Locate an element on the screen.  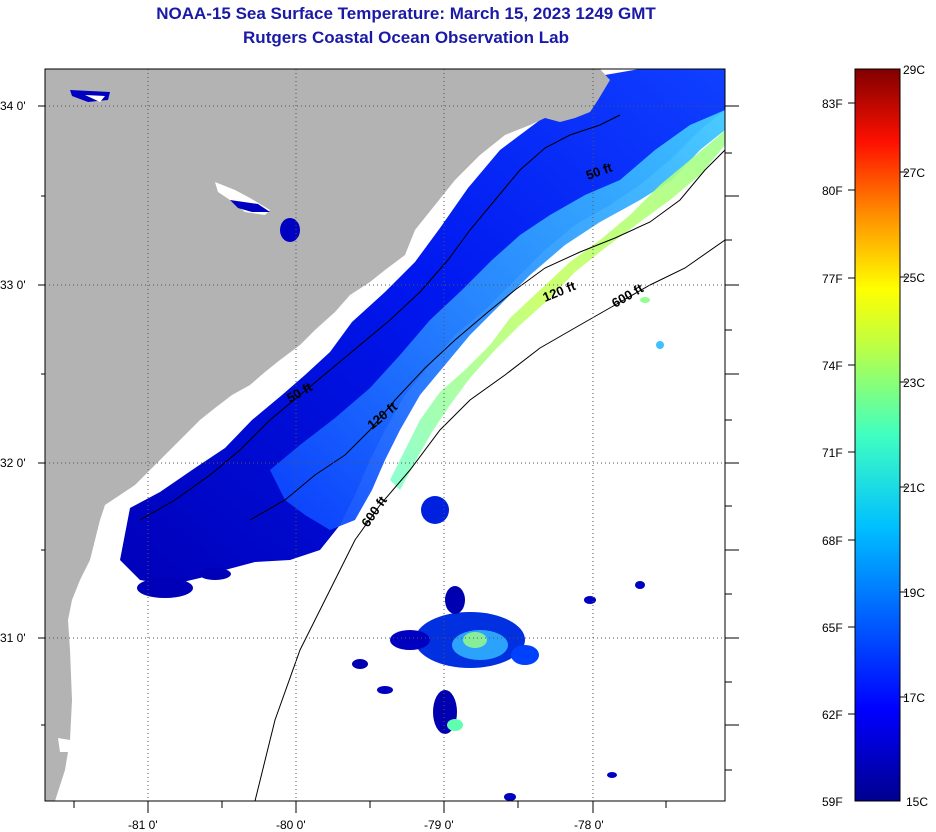
title-line-2: Rutgers Coastal Ocean Observation Lab is located at coordinates (406, 37).